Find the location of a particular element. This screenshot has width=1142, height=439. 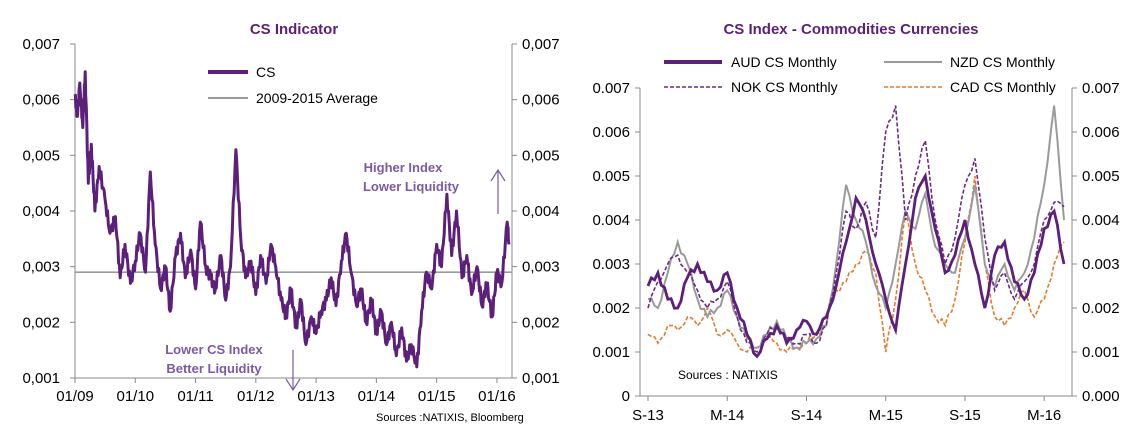

right-y-tick-label: 0.005 is located at coordinates (611, 176).